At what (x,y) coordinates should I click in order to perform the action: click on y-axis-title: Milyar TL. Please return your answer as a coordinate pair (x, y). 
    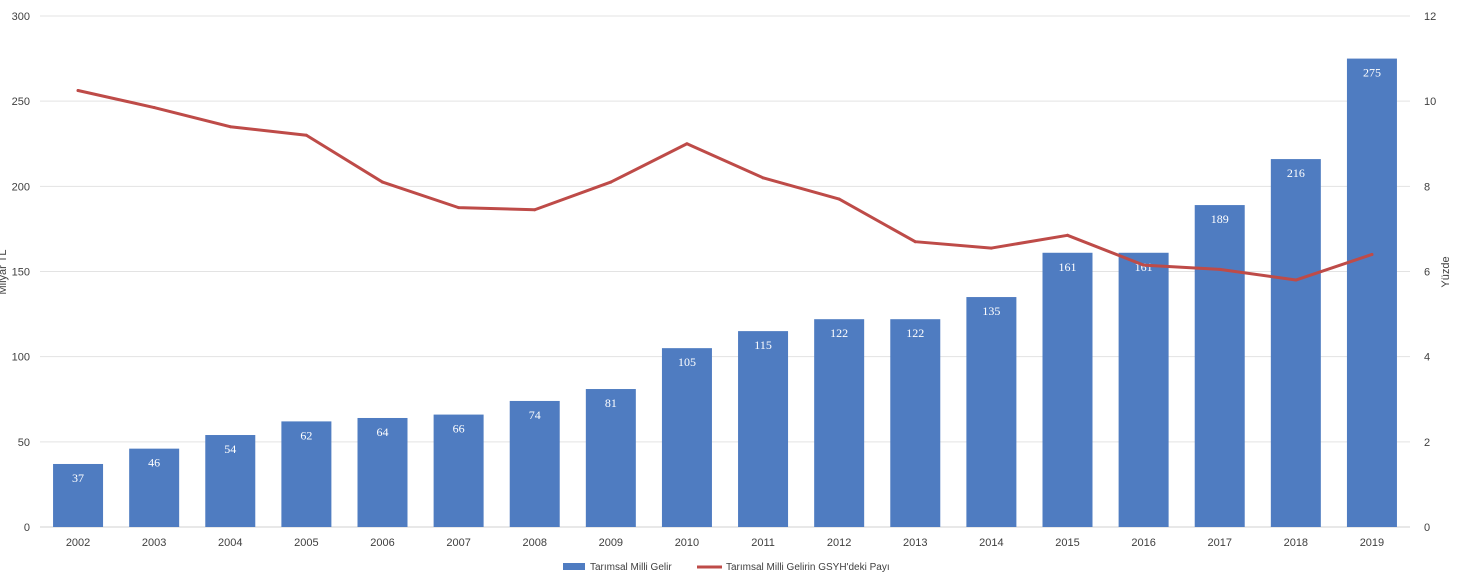
    Looking at the image, I should click on (4, 271).